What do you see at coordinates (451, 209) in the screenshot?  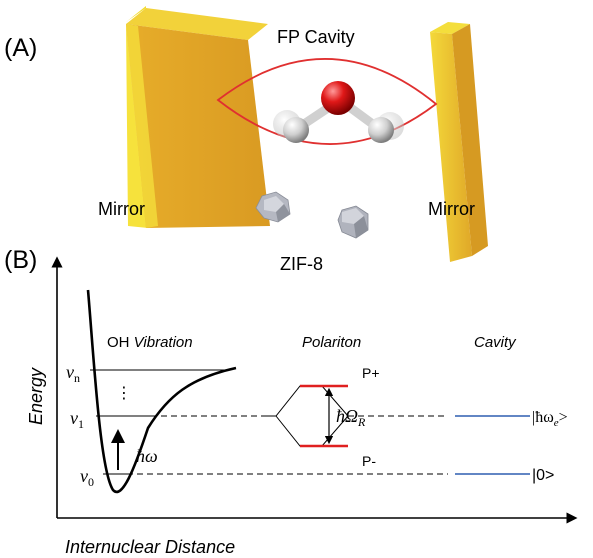 I see `mirror-right-label: Mirror` at bounding box center [451, 209].